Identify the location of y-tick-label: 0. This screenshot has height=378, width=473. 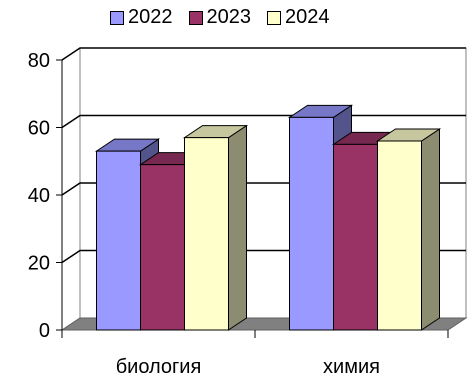
(44, 331).